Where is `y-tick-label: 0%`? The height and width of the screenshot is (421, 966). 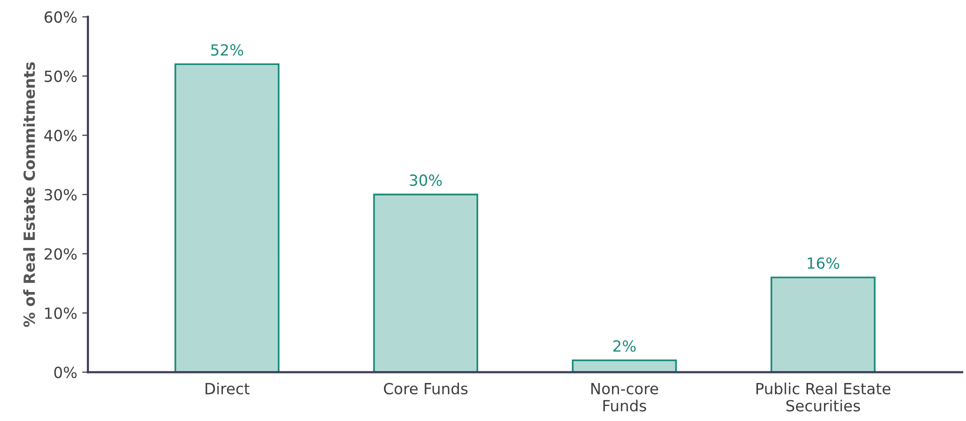
y-tick-label: 0% is located at coordinates (65, 372).